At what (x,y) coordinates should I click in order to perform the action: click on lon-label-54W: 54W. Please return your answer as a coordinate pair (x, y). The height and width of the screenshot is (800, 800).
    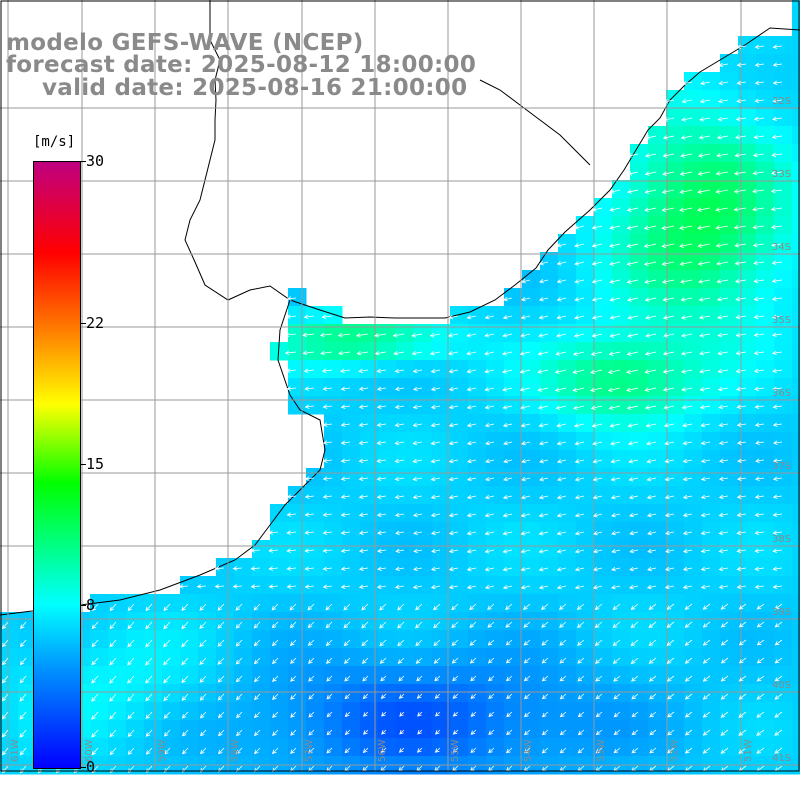
    Looking at the image, I should click on (528, 750).